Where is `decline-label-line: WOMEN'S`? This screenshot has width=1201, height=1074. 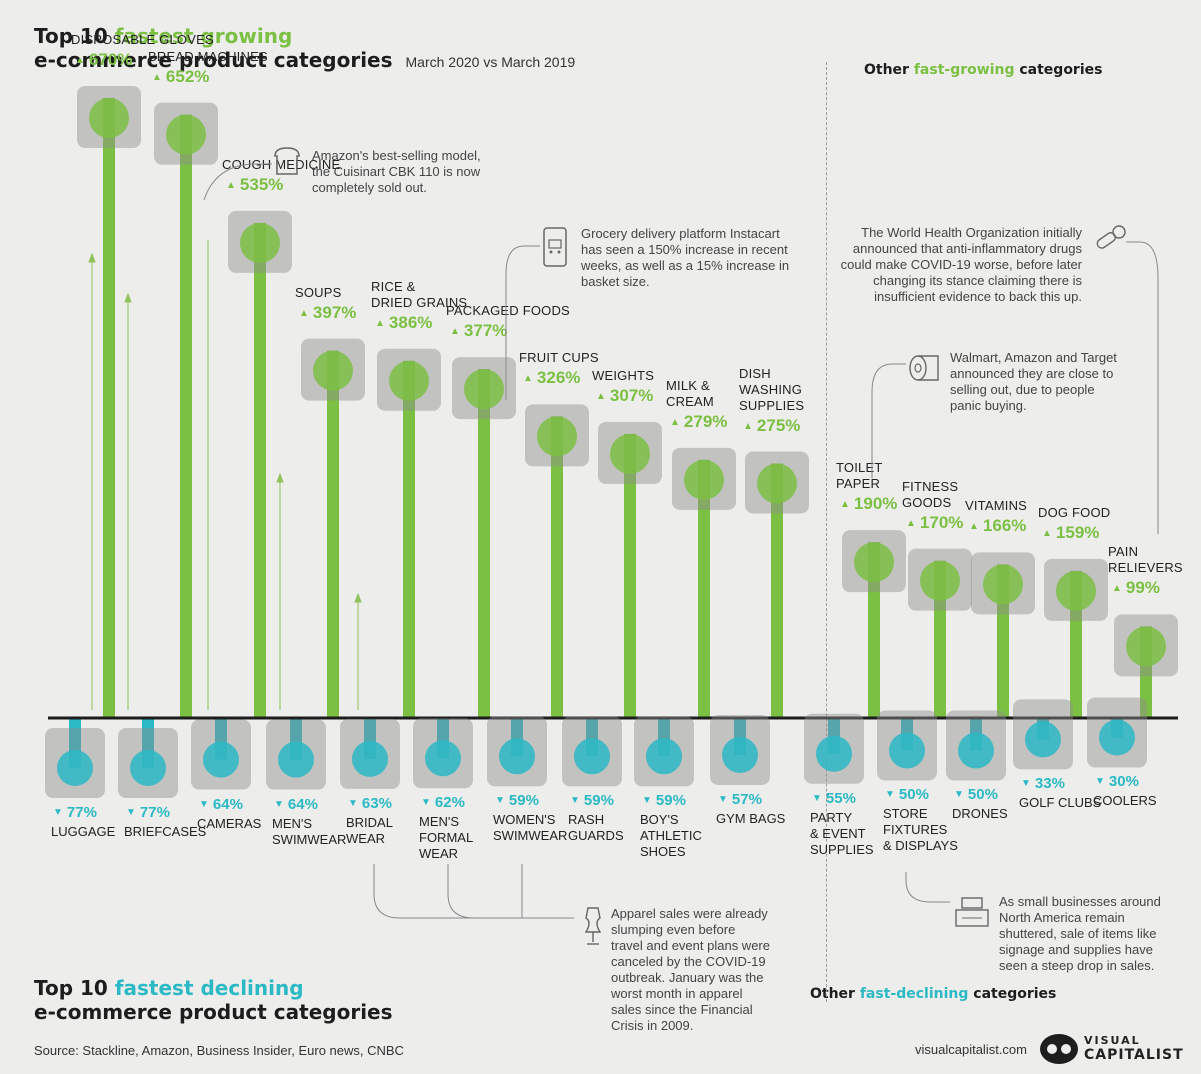 decline-label-line: WOMEN'S is located at coordinates (524, 820).